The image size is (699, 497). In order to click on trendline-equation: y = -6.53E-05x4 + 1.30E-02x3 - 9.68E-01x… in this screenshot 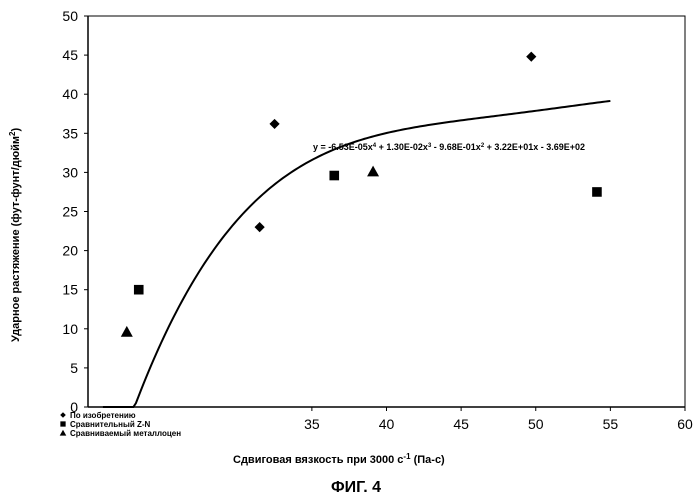, I will do `click(449, 147)`.